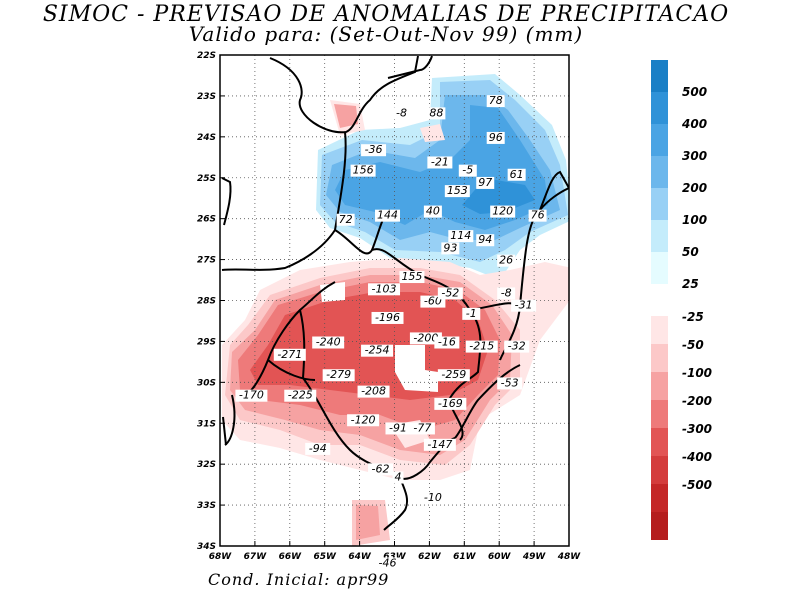 The height and width of the screenshot is (602, 792). I want to click on lon-tick-label: 48W, so click(569, 557).